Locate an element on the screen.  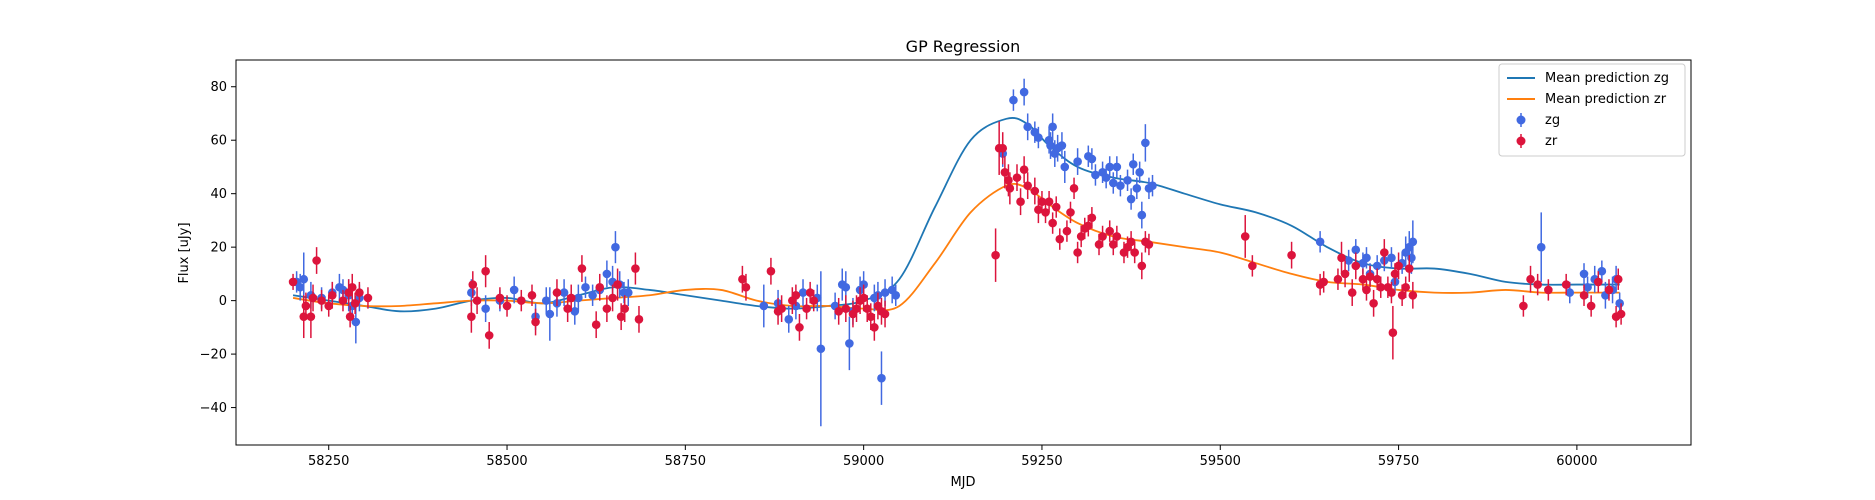
y-axis-ticks: −40 −20 0 20 40 60 80 is located at coordinates (218, 248).